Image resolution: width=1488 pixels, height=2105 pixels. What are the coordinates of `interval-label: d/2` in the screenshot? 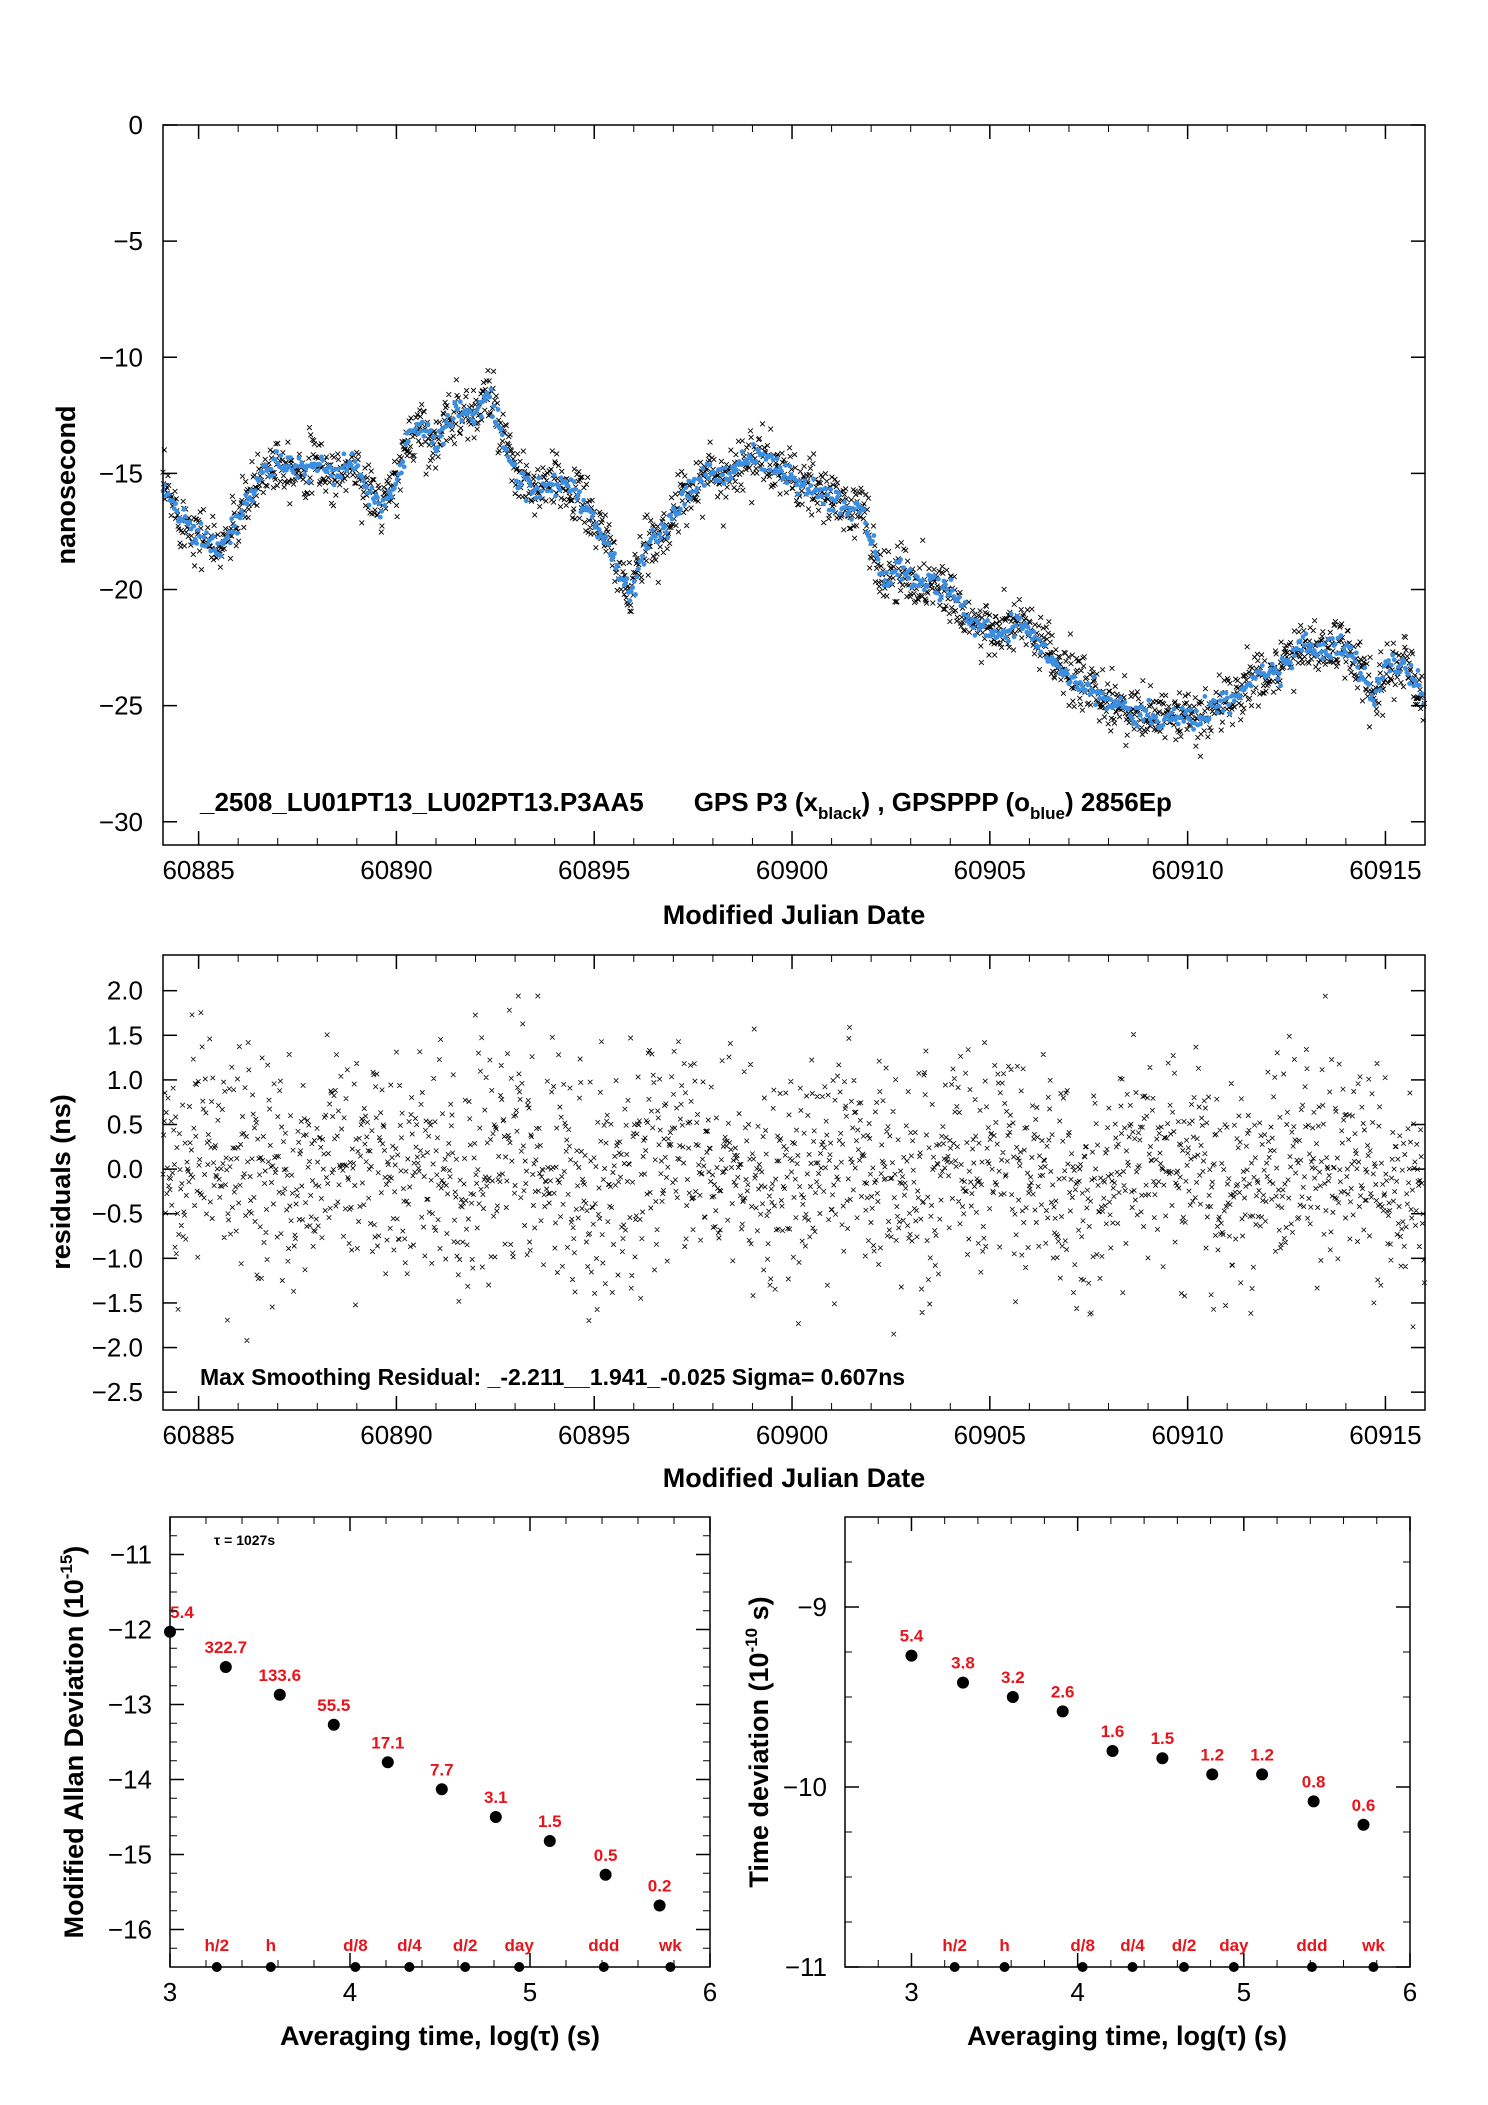 It's located at (465, 1945).